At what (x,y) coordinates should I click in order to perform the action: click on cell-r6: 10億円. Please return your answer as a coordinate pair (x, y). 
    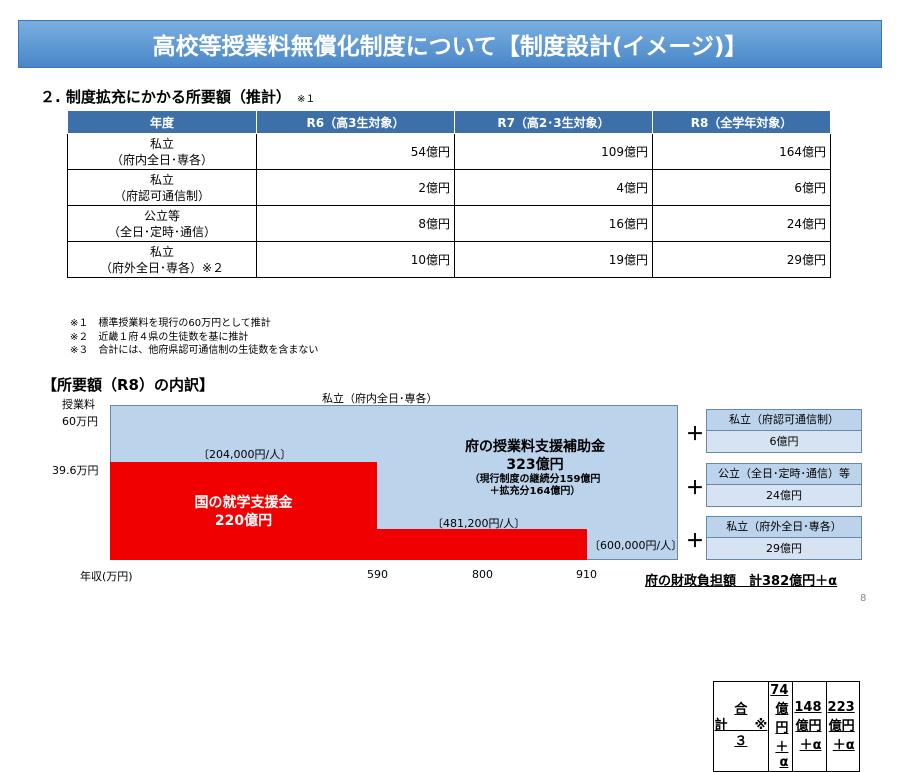
    Looking at the image, I should click on (355, 259).